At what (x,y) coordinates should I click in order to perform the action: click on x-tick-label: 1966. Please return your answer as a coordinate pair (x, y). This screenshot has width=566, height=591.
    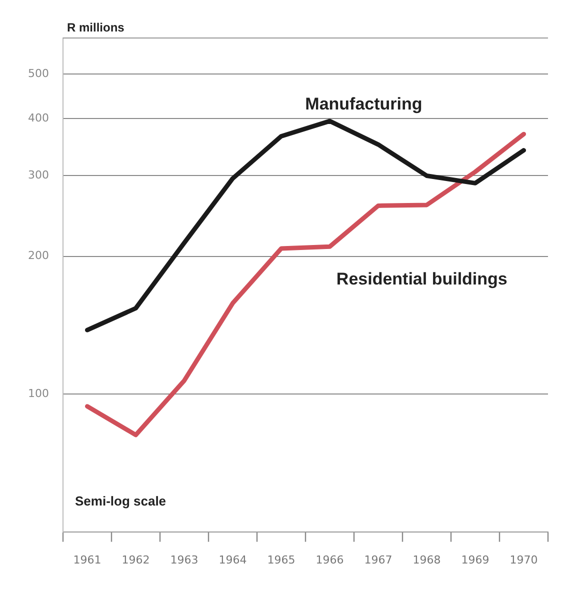
    Looking at the image, I should click on (330, 559).